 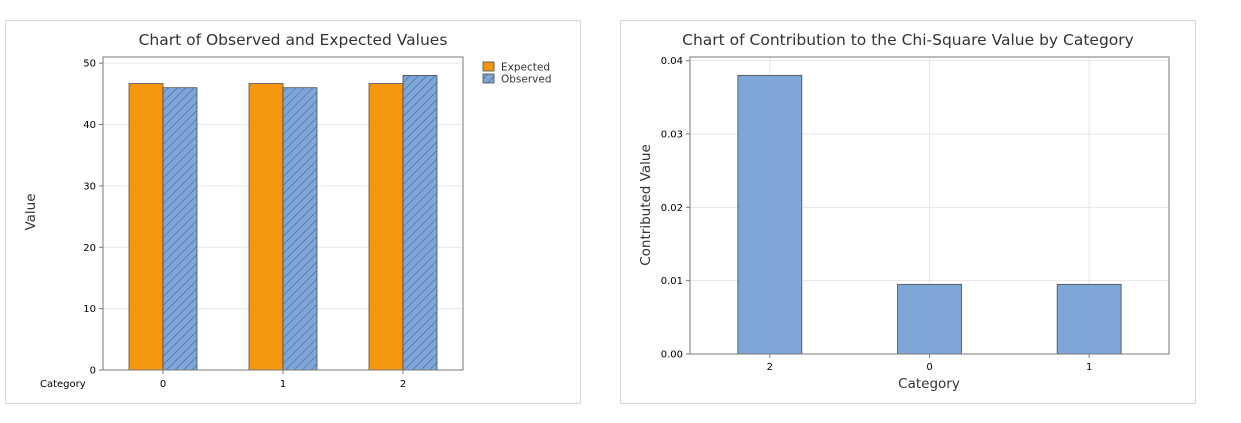 What do you see at coordinates (929, 367) in the screenshot?
I see `chart2-x-tick-label: 0` at bounding box center [929, 367].